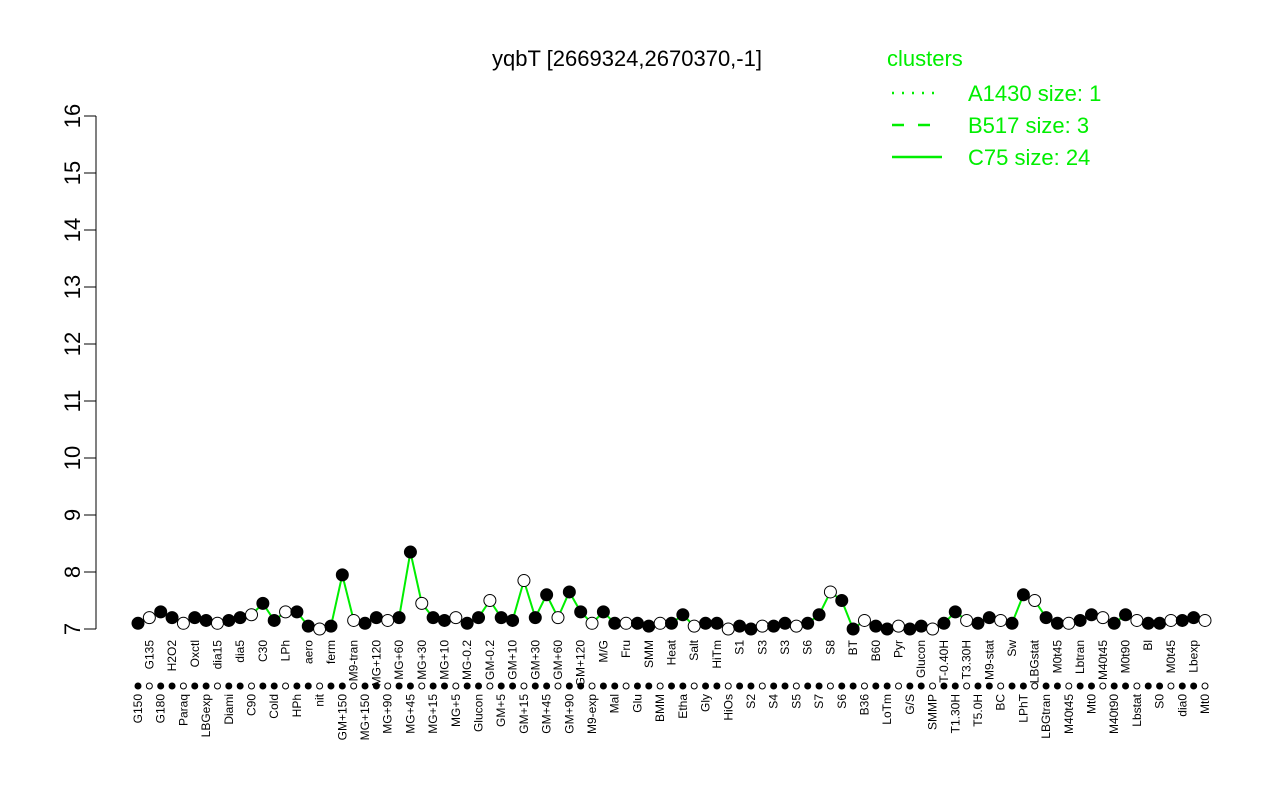 This screenshot has height=800, width=1280. I want to click on x-tick-label: GM+90, so click(569, 714).